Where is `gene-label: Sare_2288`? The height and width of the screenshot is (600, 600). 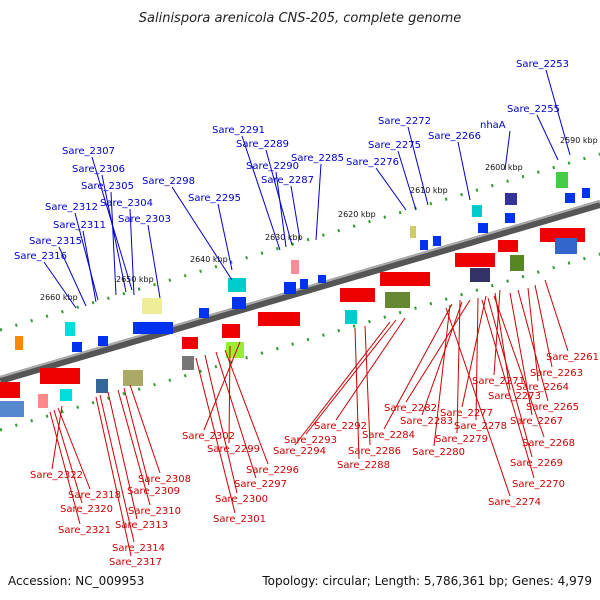 gene-label: Sare_2288 is located at coordinates (363, 465).